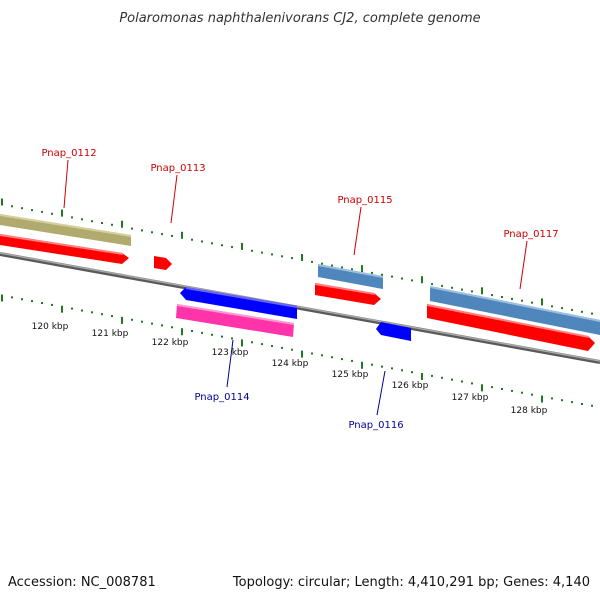 The image size is (600, 600). I want to click on scale-label-126: 126 kbp, so click(410, 386).